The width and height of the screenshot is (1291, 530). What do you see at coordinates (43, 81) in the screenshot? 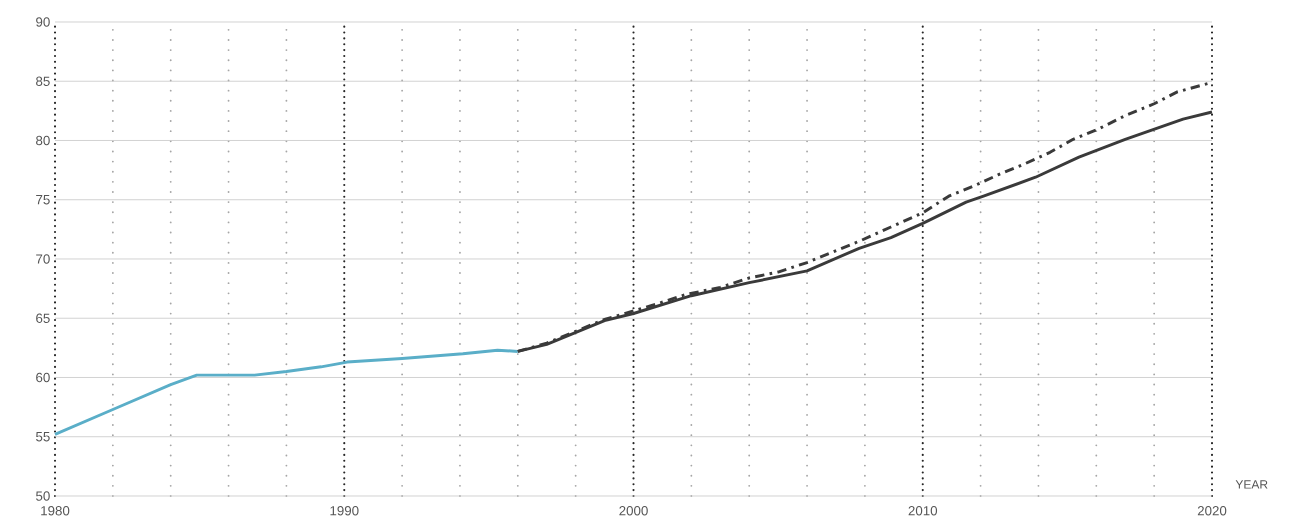
I see `y-tick-label: 85` at bounding box center [43, 81].